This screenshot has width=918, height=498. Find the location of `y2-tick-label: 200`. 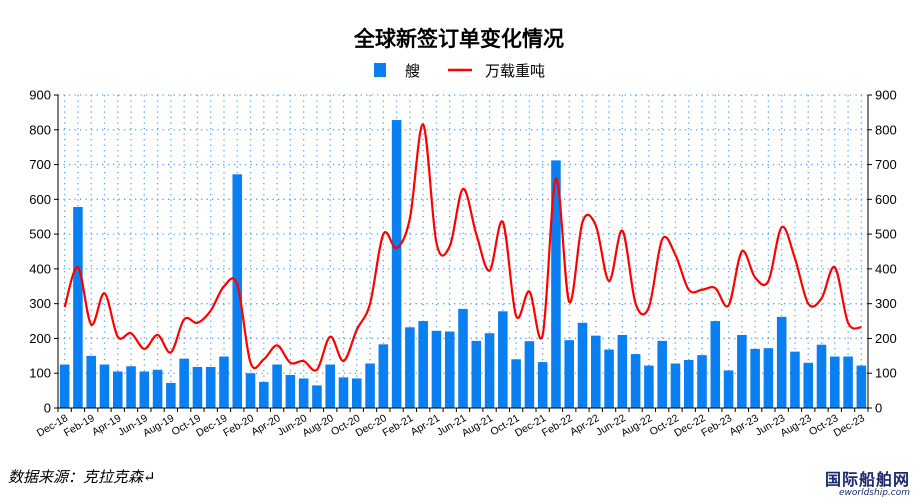

y2-tick-label: 200 is located at coordinates (886, 338).